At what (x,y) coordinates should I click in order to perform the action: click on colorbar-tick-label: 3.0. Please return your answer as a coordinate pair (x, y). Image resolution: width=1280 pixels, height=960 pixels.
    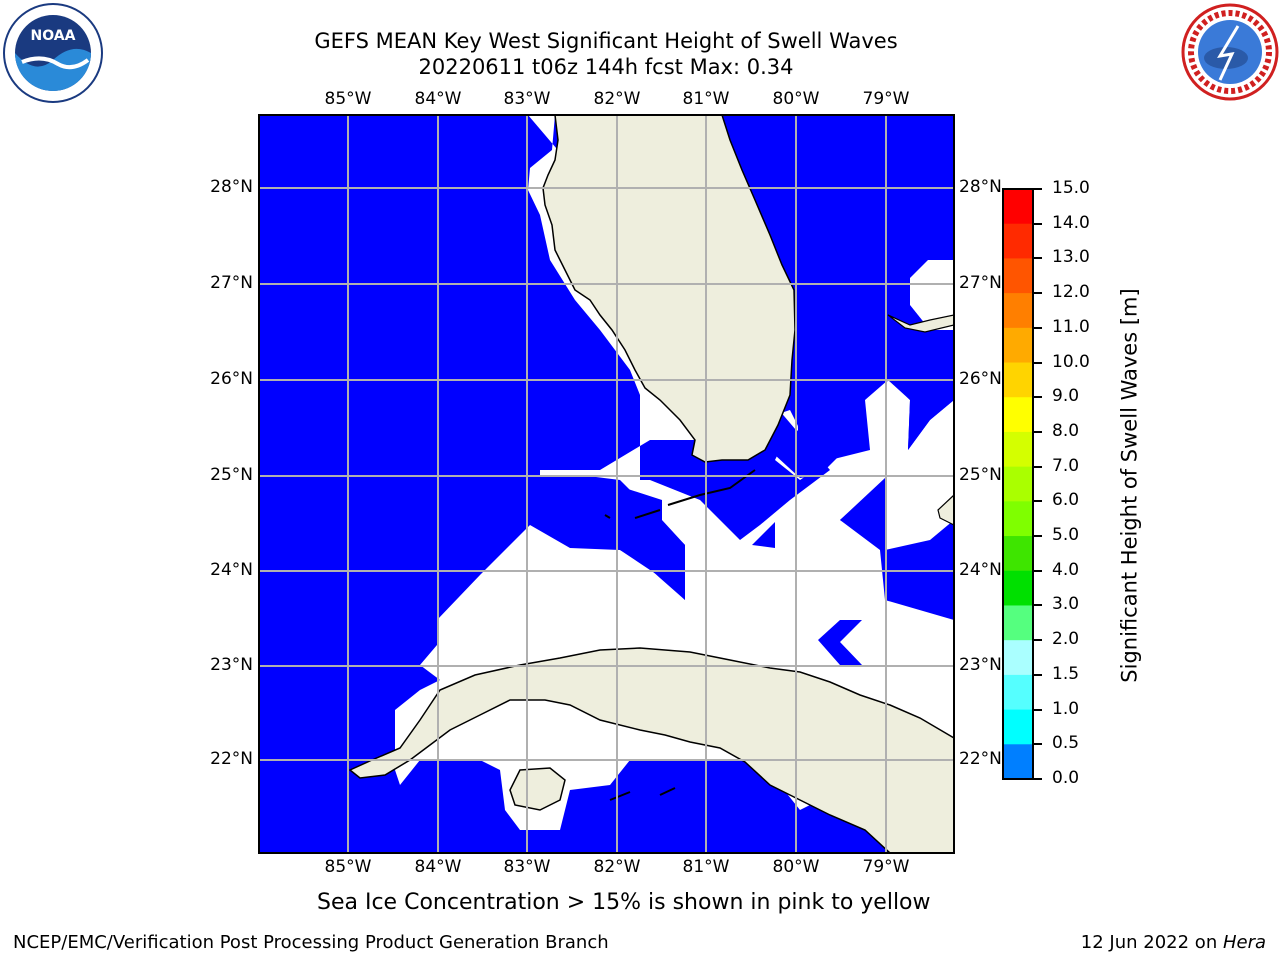
    Looking at the image, I should click on (1066, 604).